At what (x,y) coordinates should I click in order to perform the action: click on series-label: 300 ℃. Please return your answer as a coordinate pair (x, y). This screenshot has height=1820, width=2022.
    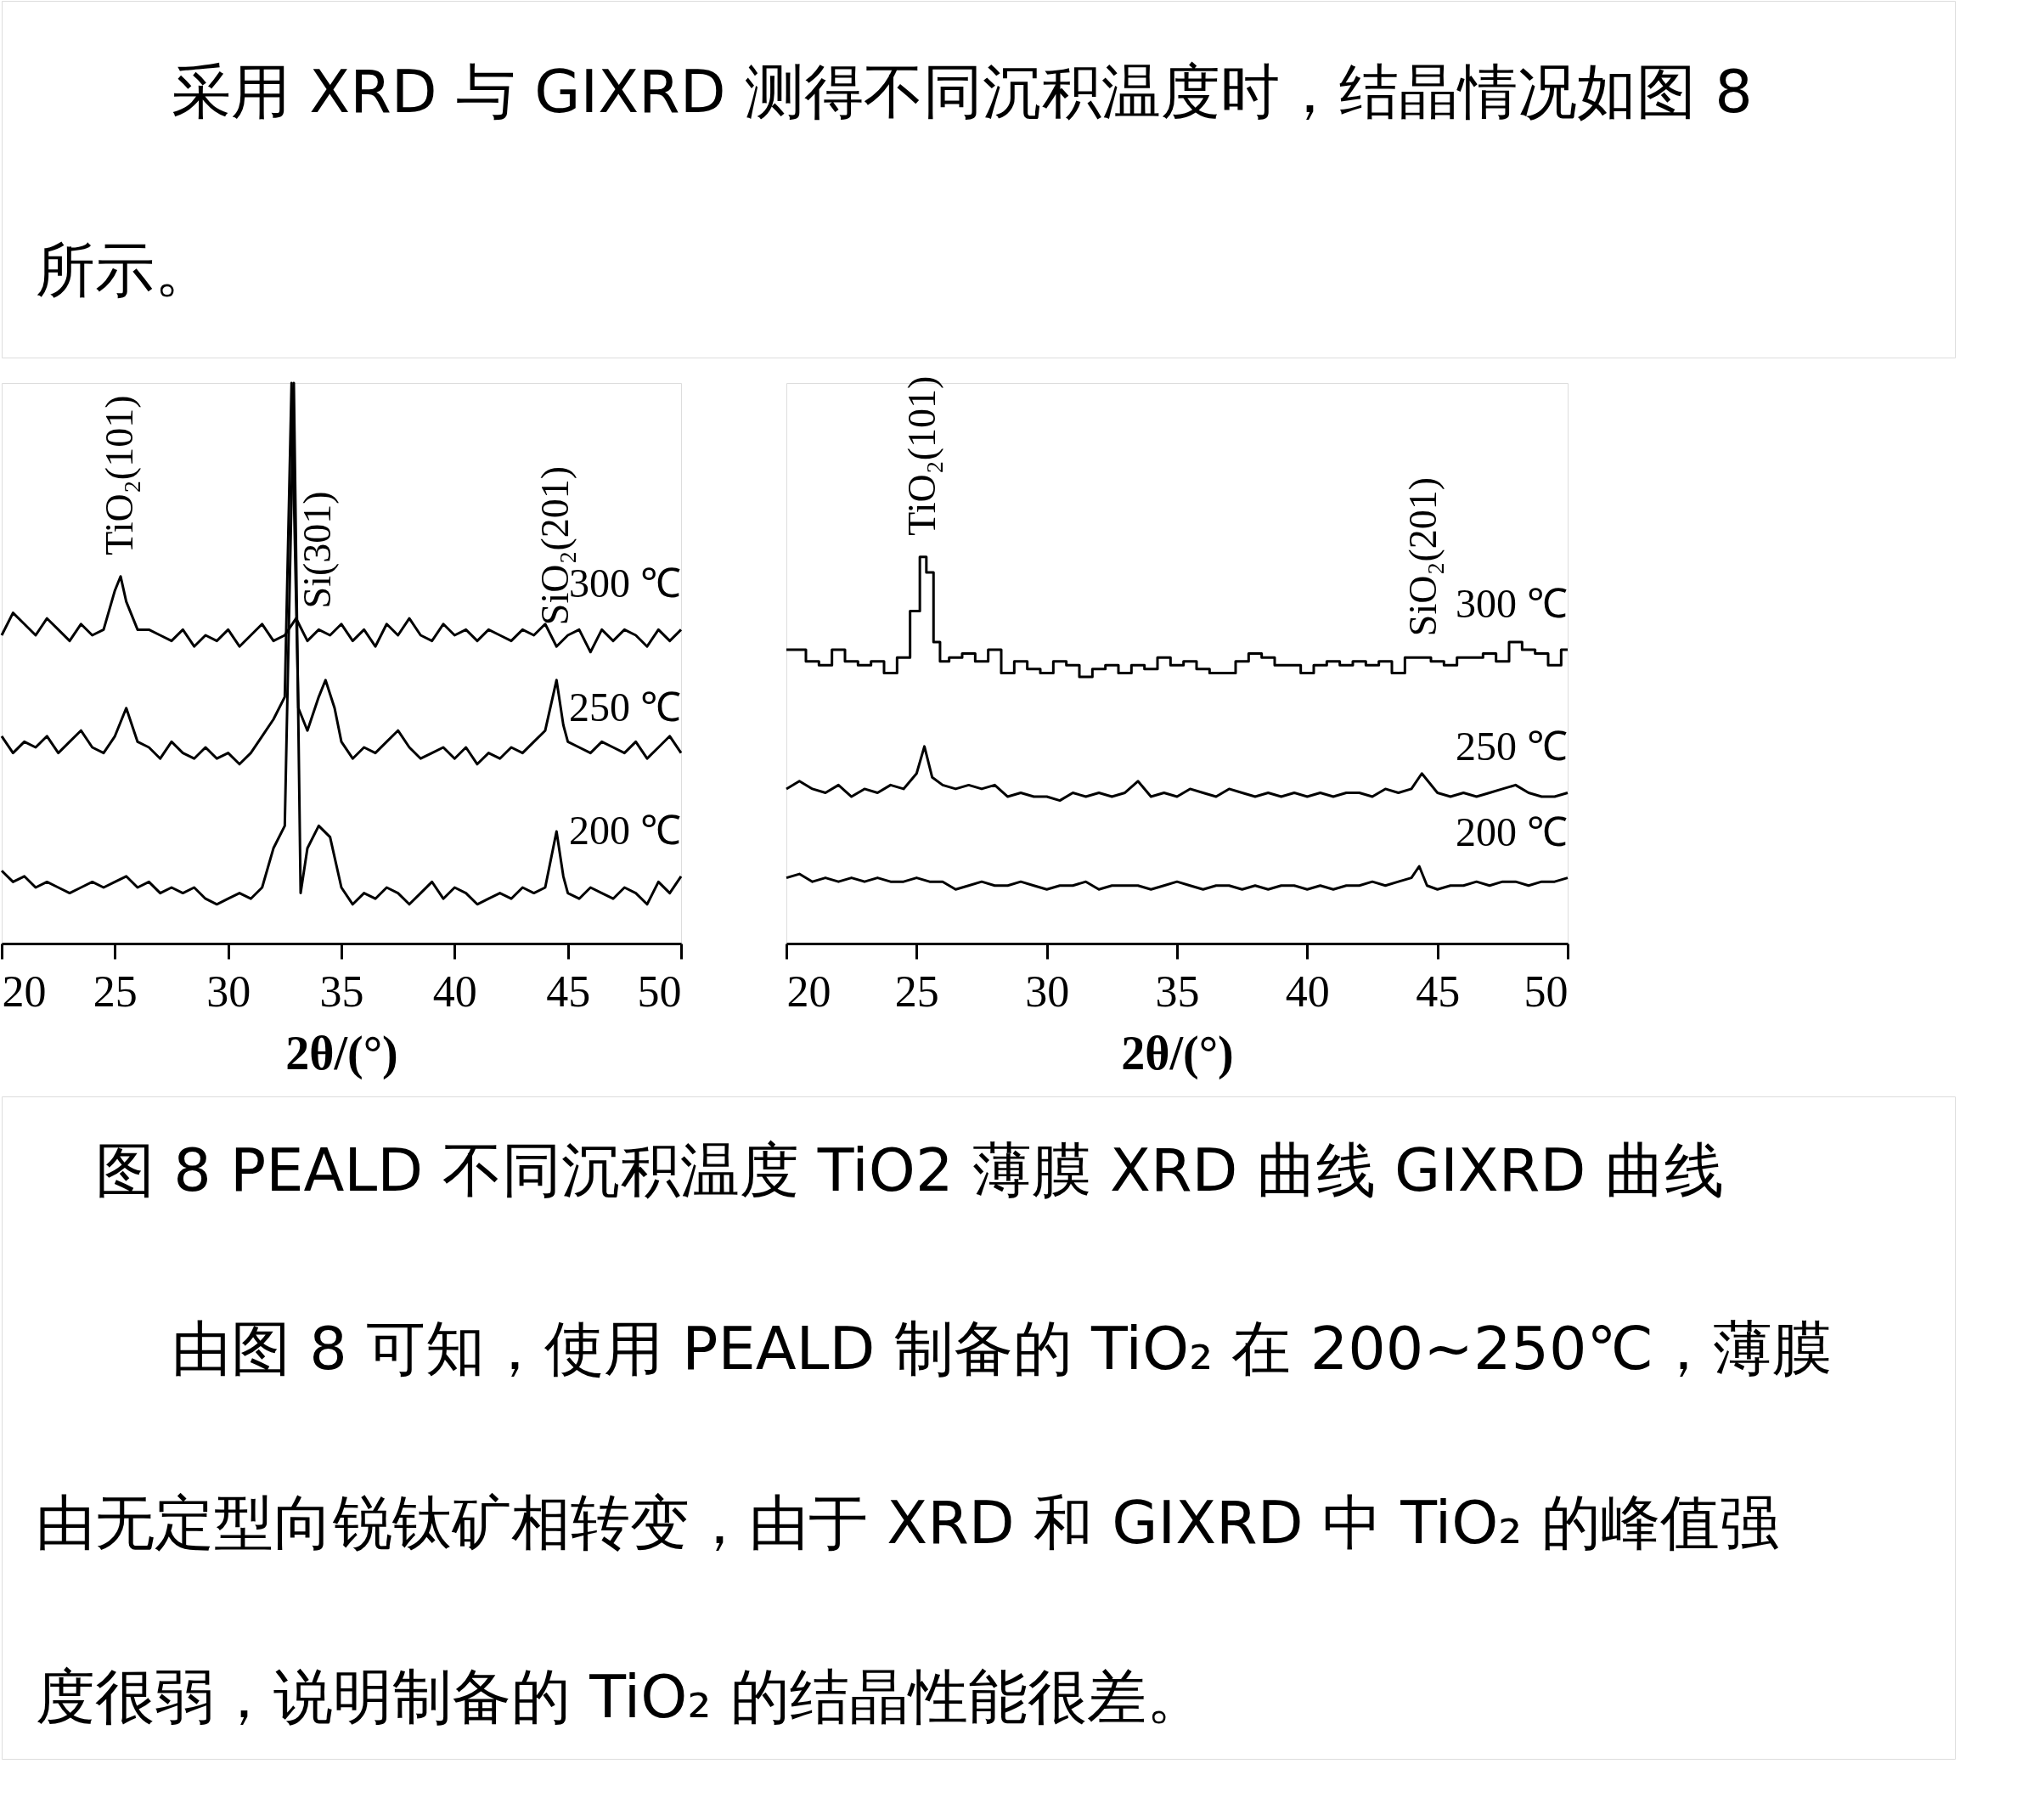
    Looking at the image, I should click on (1512, 604).